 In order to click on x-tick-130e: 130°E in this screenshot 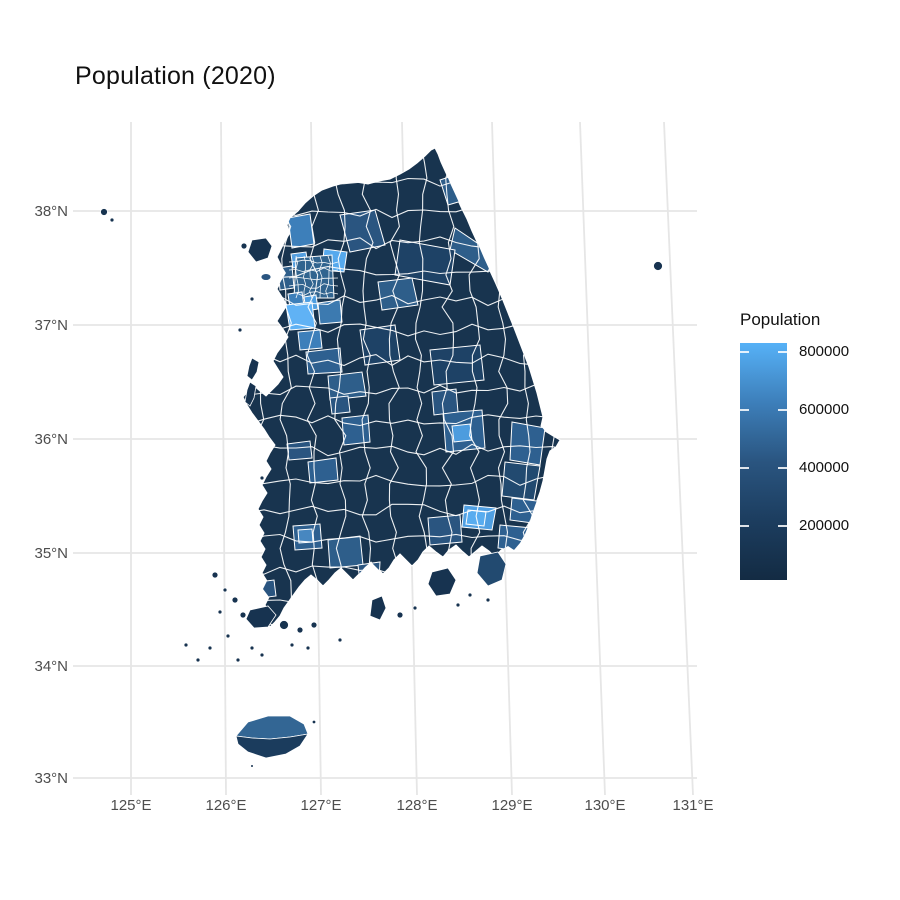, I will do `click(605, 805)`.